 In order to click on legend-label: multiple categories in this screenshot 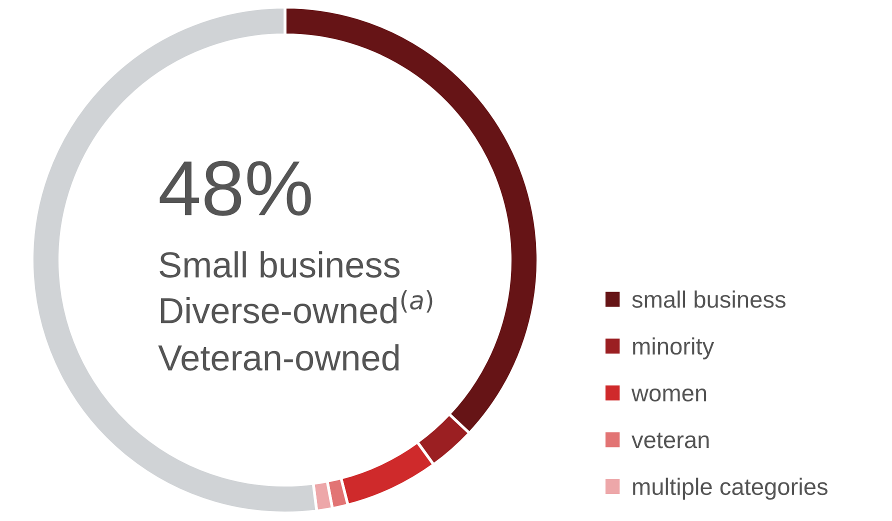, I will do `click(730, 489)`.